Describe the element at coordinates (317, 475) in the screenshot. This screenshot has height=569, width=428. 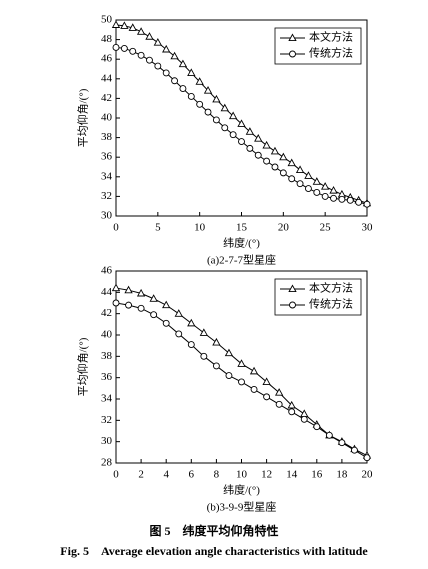
I see `x-tick-label: 16` at that location.